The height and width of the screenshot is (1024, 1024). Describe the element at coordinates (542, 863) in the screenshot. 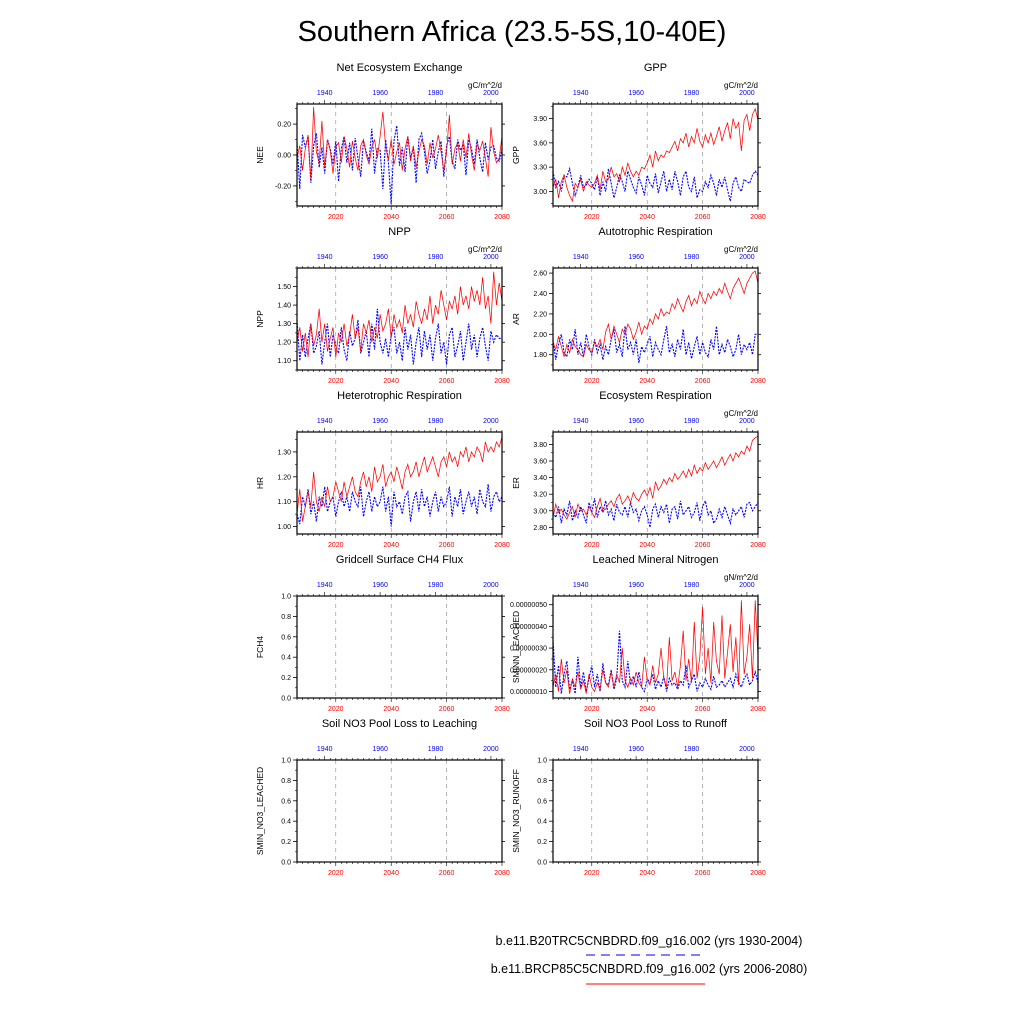

I see `y-tick-label: 0.0` at that location.